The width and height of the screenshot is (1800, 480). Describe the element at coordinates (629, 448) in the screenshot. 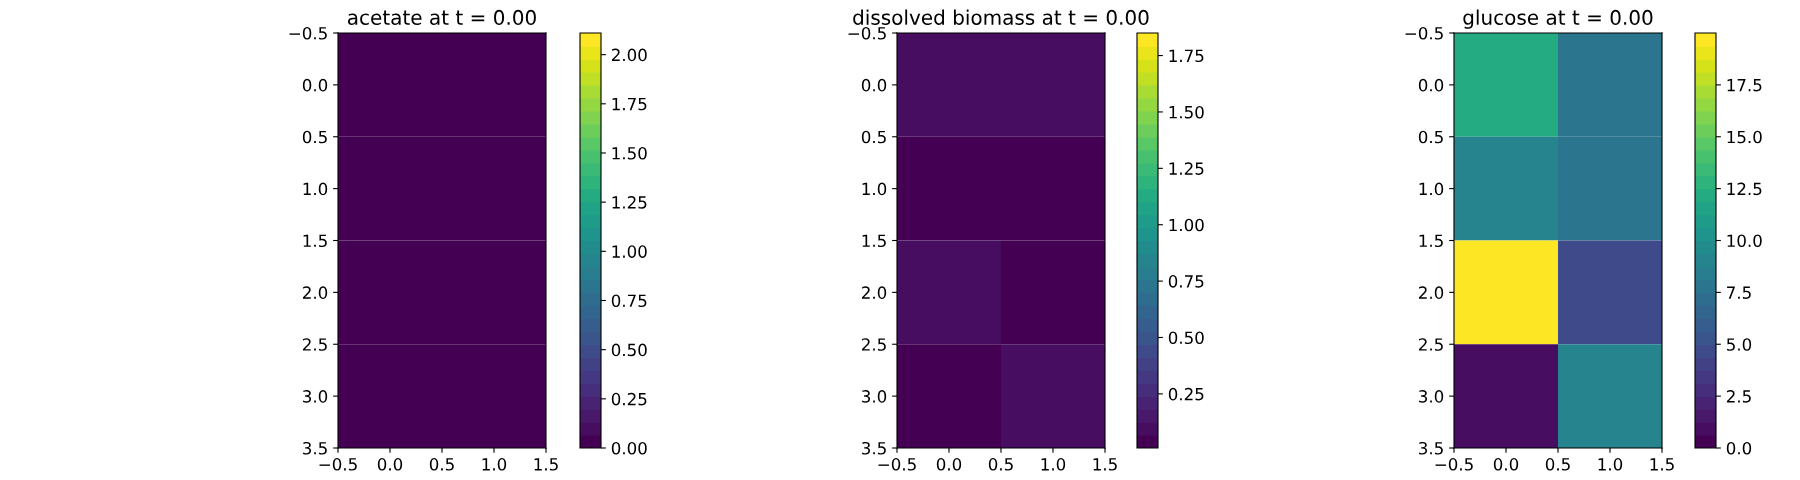

I see `color-bar-label: 0.00` at that location.